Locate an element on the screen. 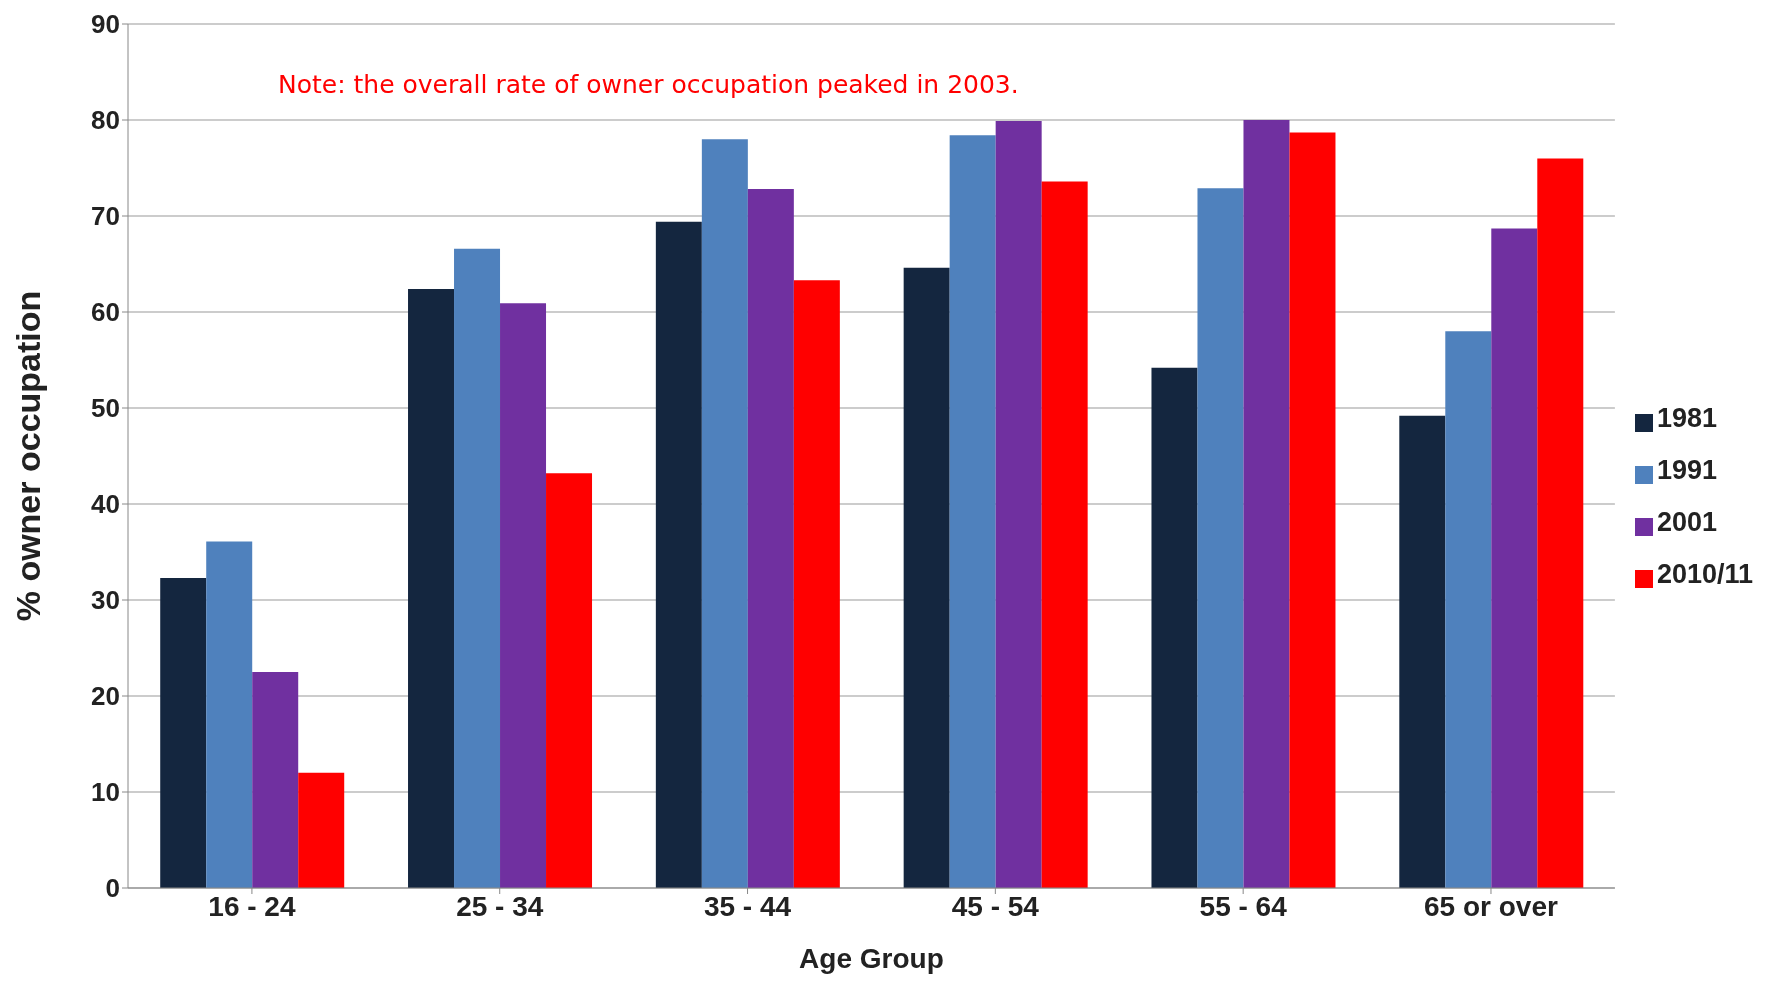 The image size is (1785, 1000). x-tick-label: 65 or over is located at coordinates (1491, 906).